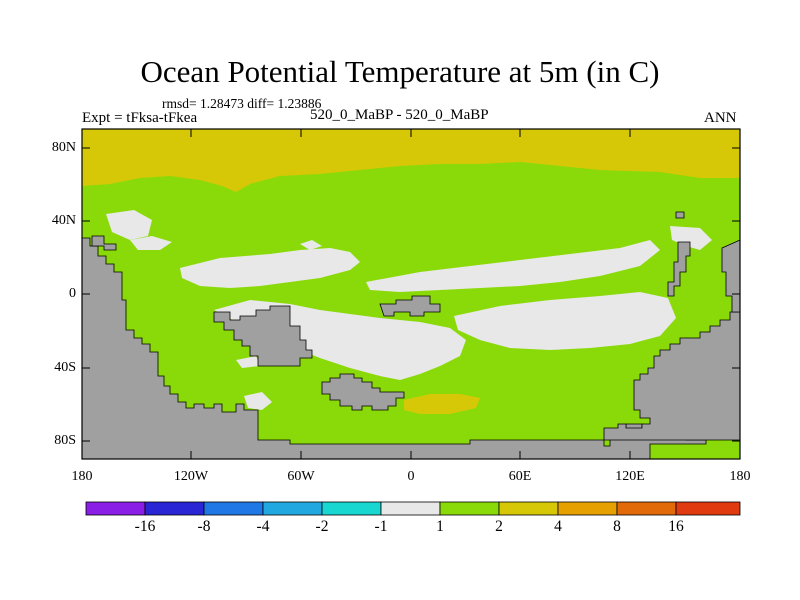  What do you see at coordinates (679, 269) in the screenshot?
I see `east-island-chain` at bounding box center [679, 269].